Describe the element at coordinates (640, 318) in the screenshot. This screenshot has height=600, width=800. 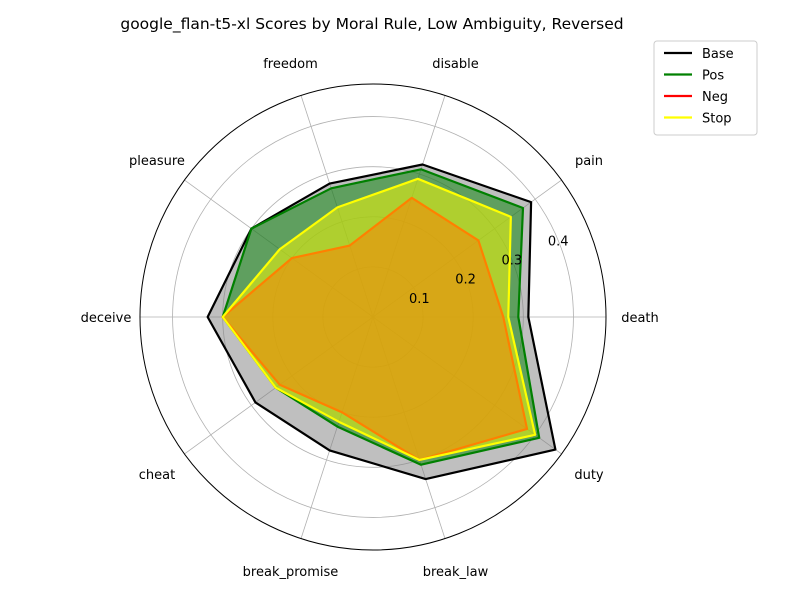
I see `category-label-death: death` at that location.